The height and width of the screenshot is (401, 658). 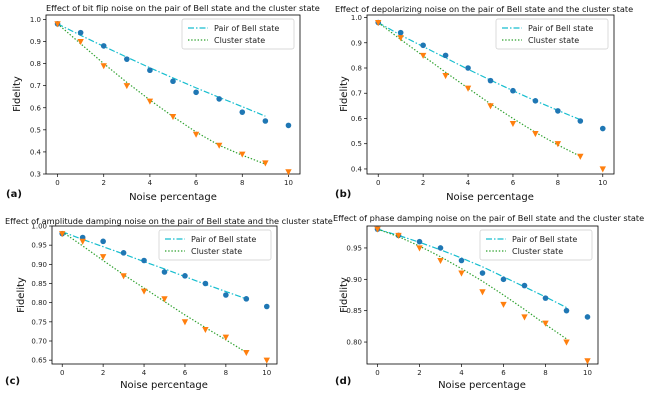 I want to click on y-tick-label: 0.3, so click(x=35, y=175).